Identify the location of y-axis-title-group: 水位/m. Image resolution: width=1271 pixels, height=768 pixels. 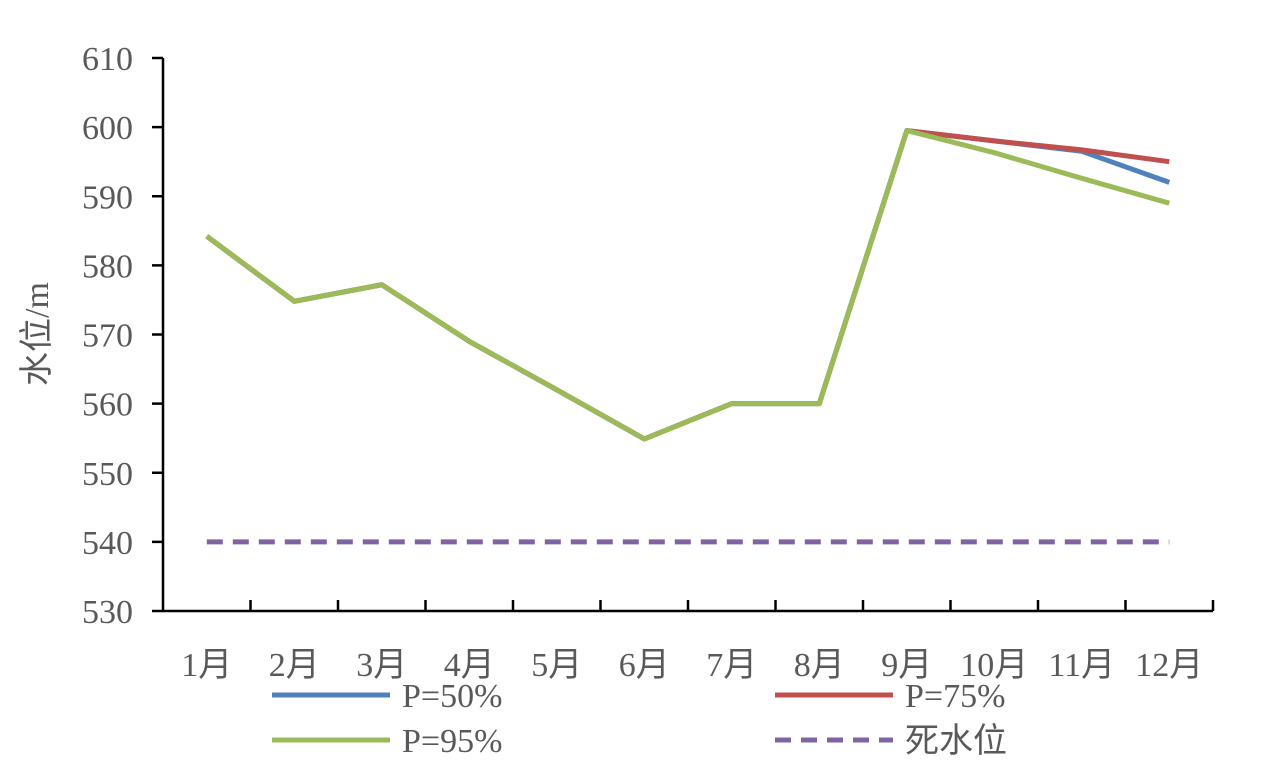
(37, 334).